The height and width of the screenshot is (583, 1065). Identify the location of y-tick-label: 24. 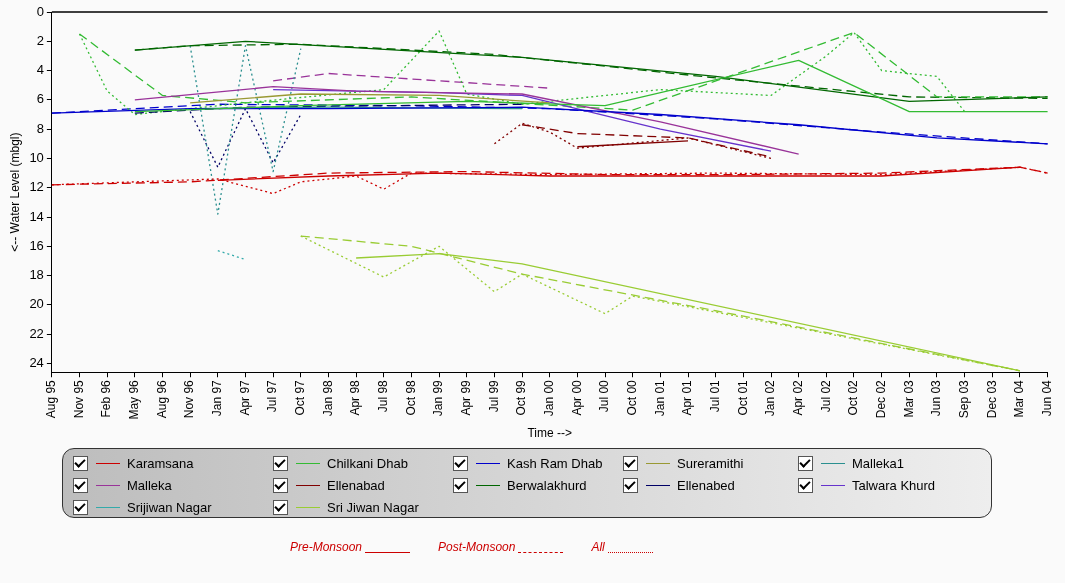
(36, 363).